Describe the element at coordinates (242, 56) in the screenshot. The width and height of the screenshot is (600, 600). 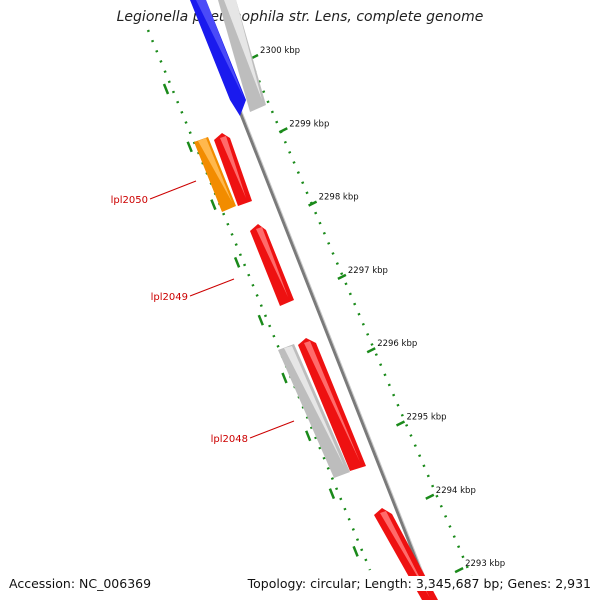
I see `feature-grey-top` at that location.